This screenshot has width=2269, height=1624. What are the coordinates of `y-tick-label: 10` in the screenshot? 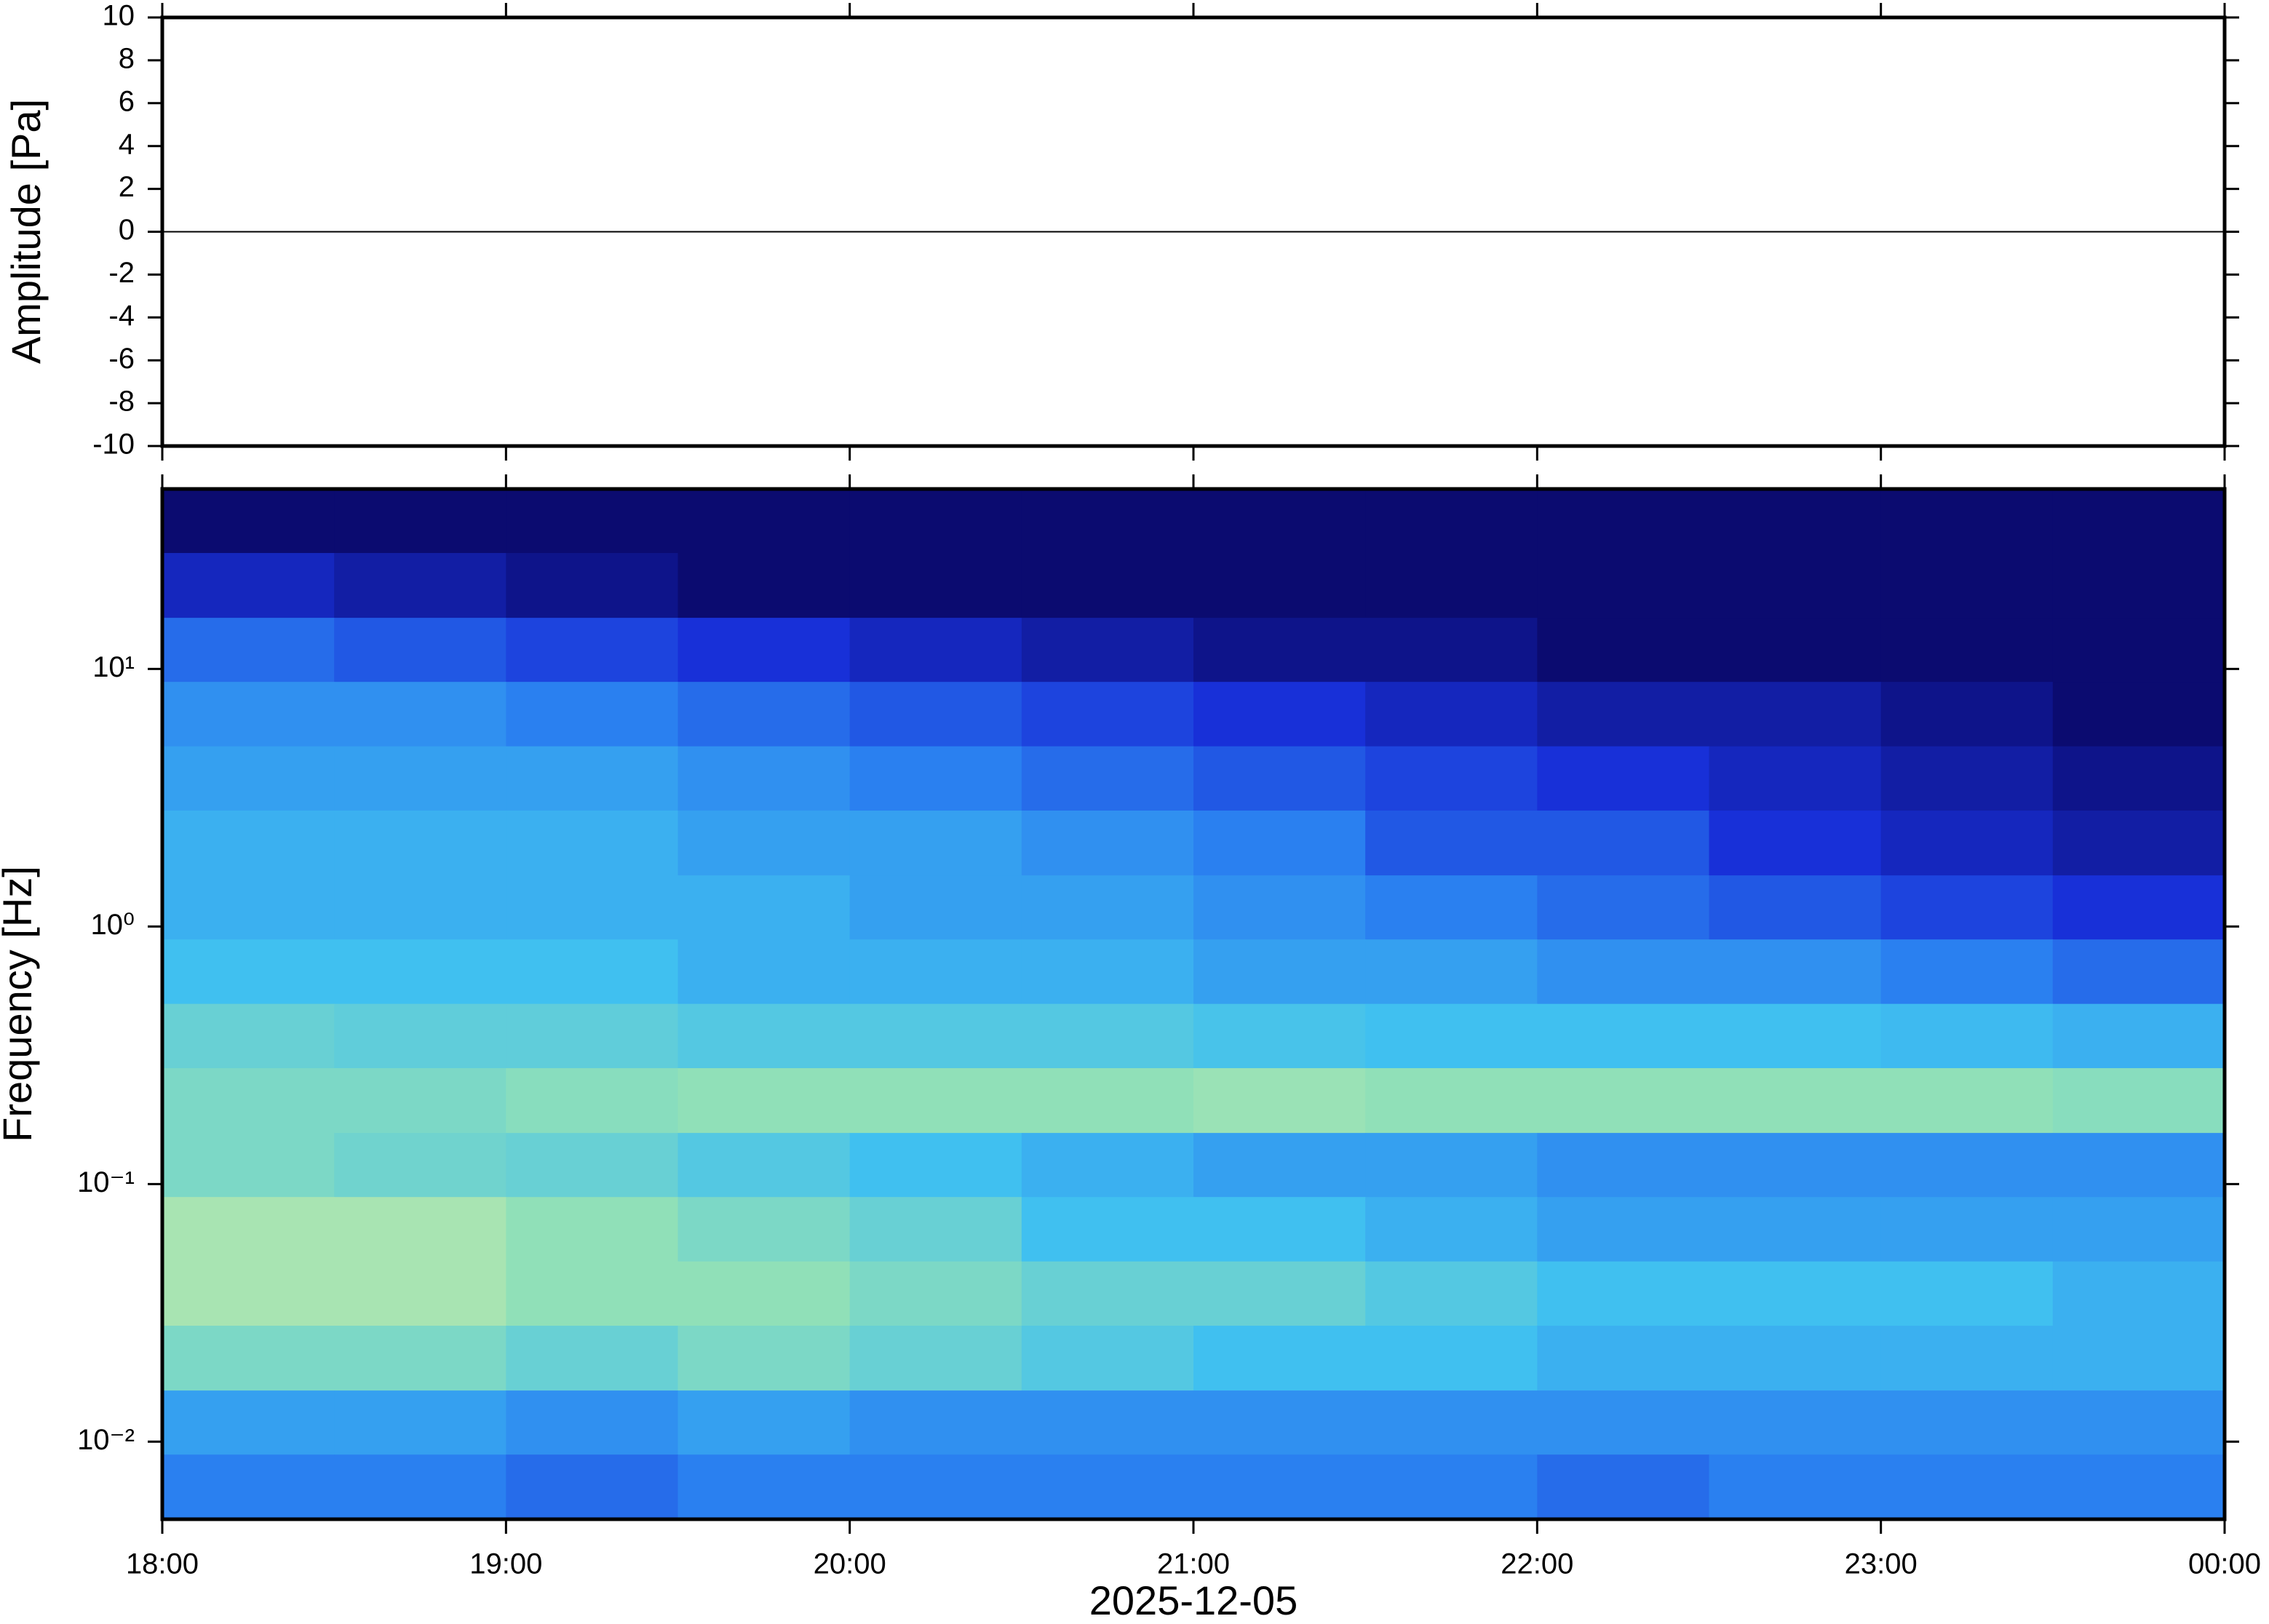 It's located at (119, 16).